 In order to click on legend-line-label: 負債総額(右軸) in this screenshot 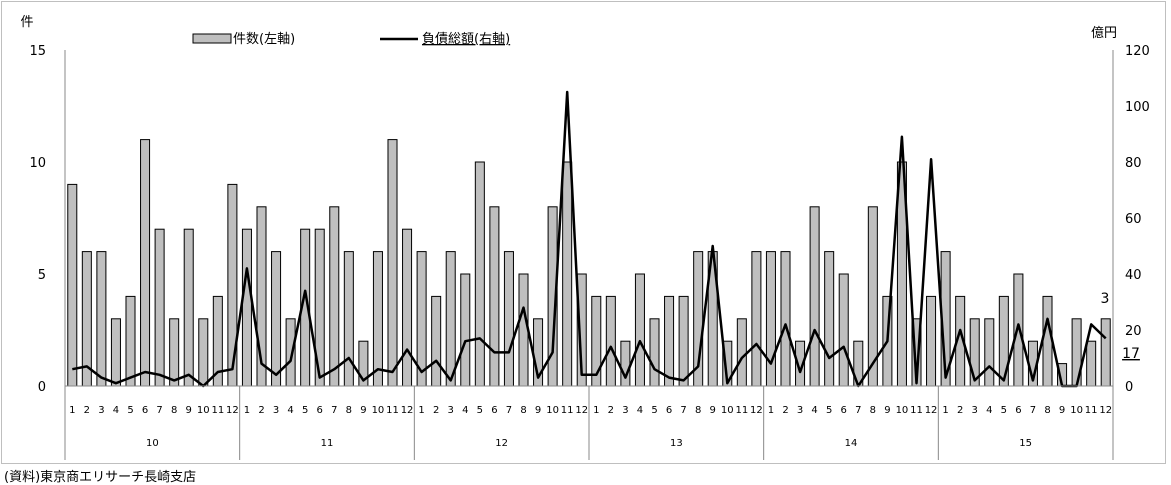, I will do `click(466, 39)`.